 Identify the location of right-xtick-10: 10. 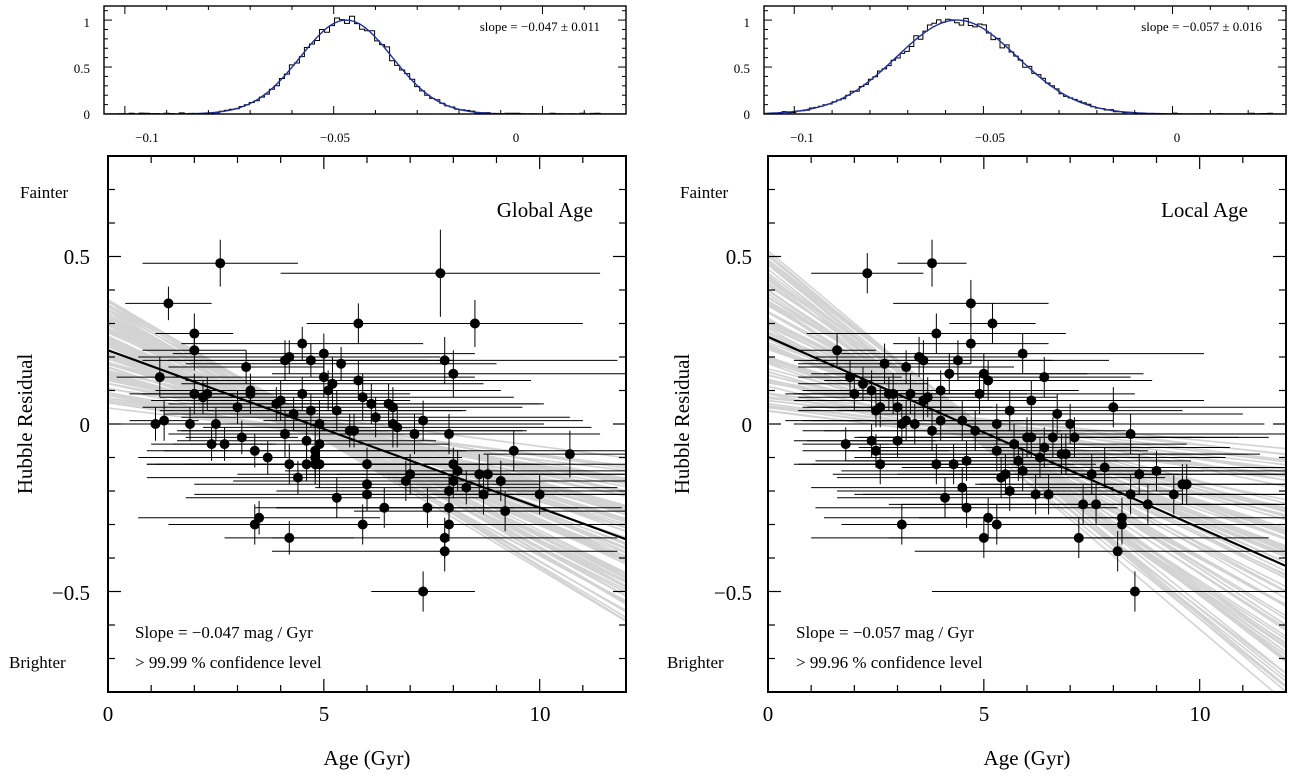
(1200, 714).